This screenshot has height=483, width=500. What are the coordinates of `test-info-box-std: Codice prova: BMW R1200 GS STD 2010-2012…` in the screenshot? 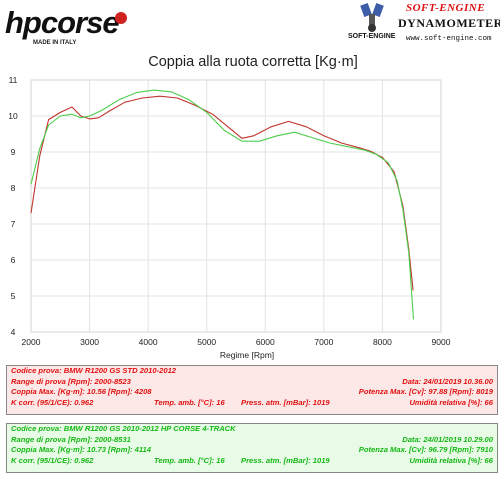 It's located at (252, 390).